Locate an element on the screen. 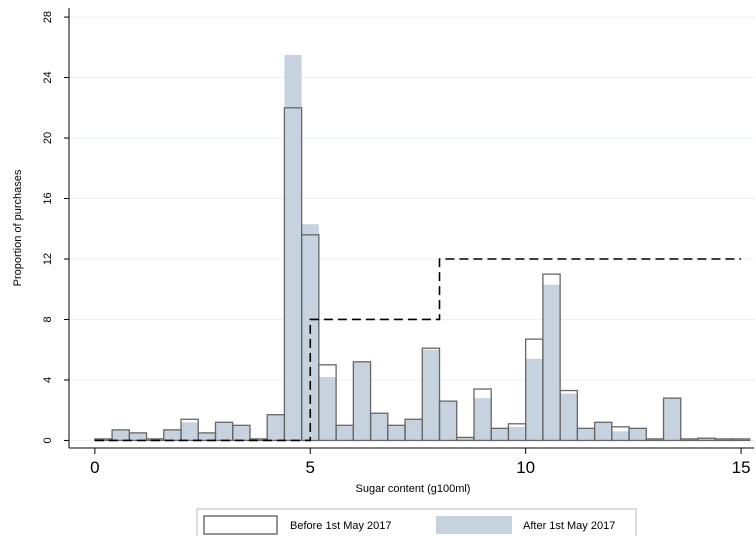  x-tick-label: 5 is located at coordinates (310, 467).